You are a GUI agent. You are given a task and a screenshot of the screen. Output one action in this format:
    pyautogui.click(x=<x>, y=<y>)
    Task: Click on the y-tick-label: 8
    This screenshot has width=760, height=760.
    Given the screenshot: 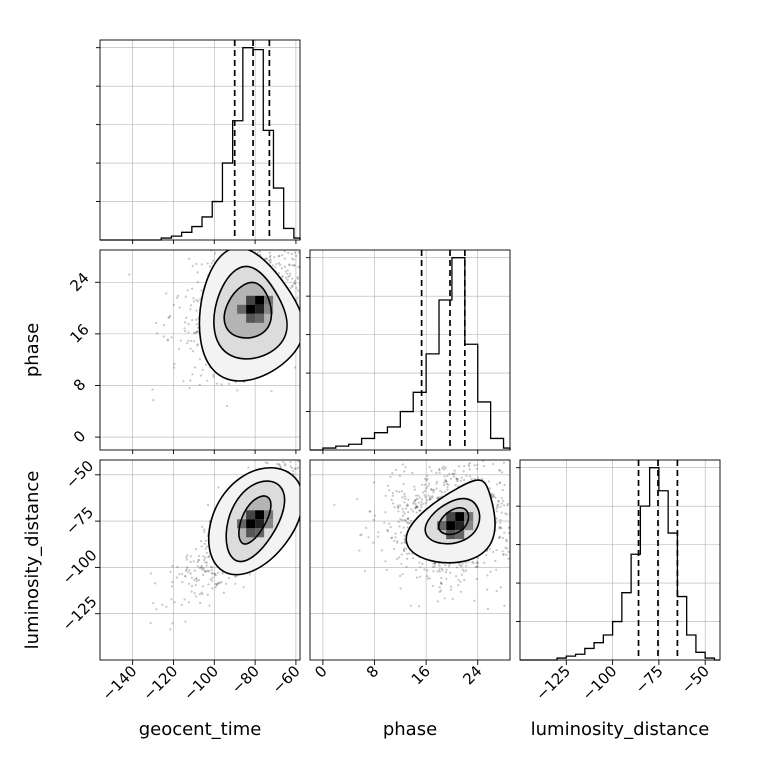 What is the action you would take?
    pyautogui.click(x=79, y=384)
    